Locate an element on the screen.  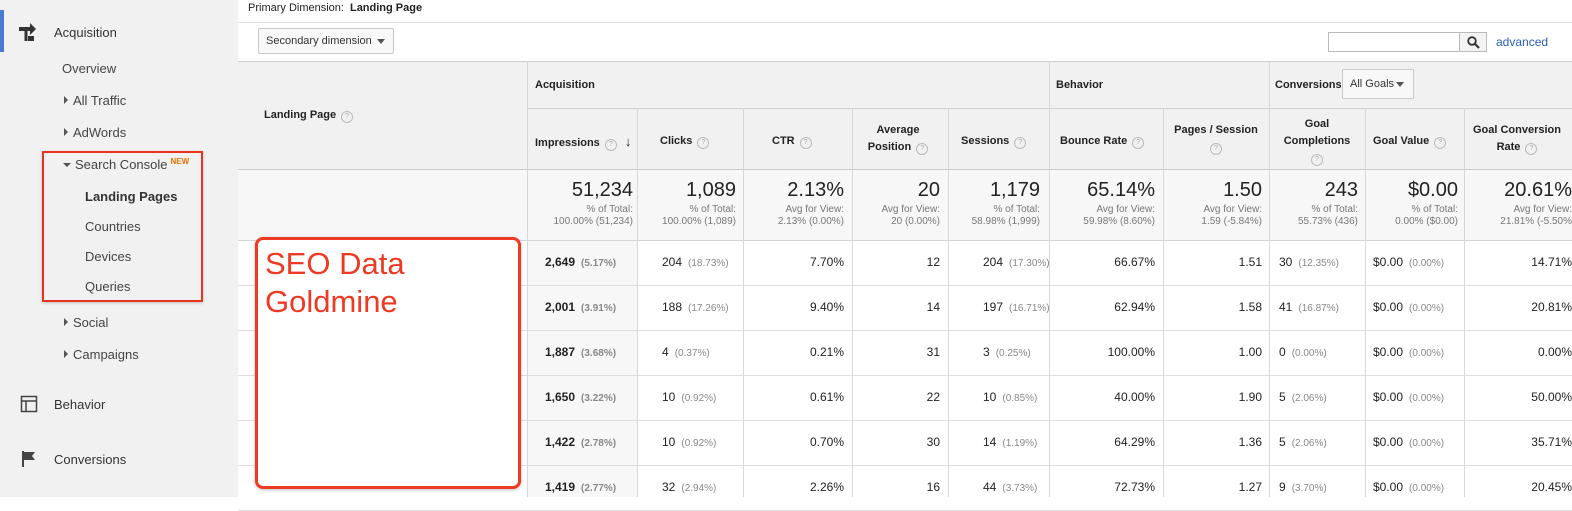
col-avg-position: Average Position? is located at coordinates (898, 139).